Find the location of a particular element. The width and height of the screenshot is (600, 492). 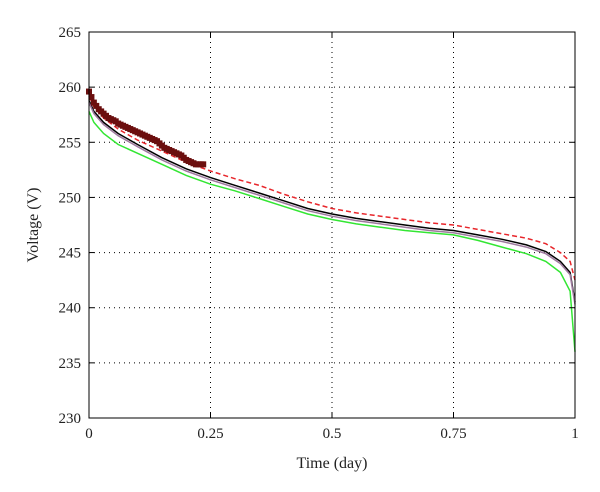

x-tick-label: 0 is located at coordinates (89, 434).